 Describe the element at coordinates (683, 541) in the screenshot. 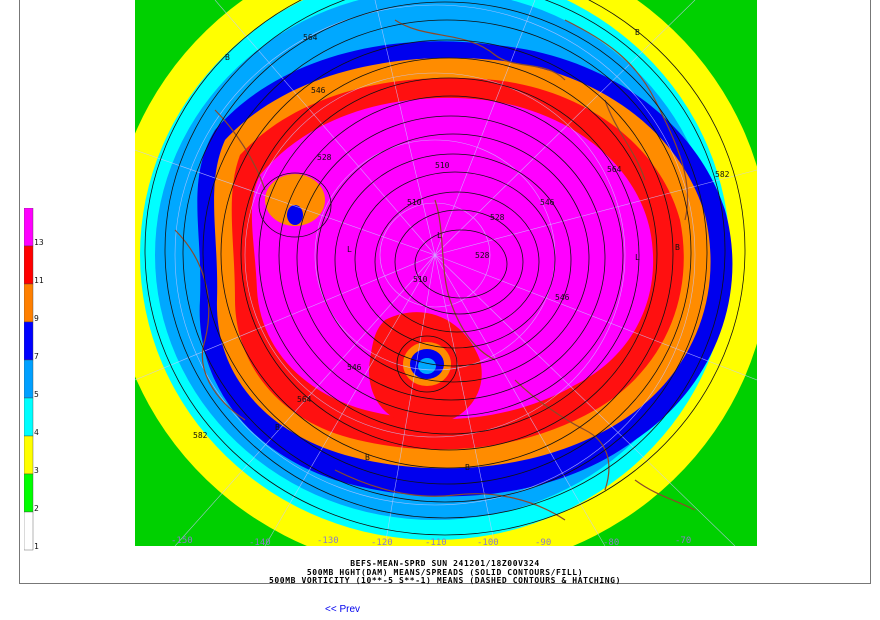

I see `longitude-label: -70` at that location.